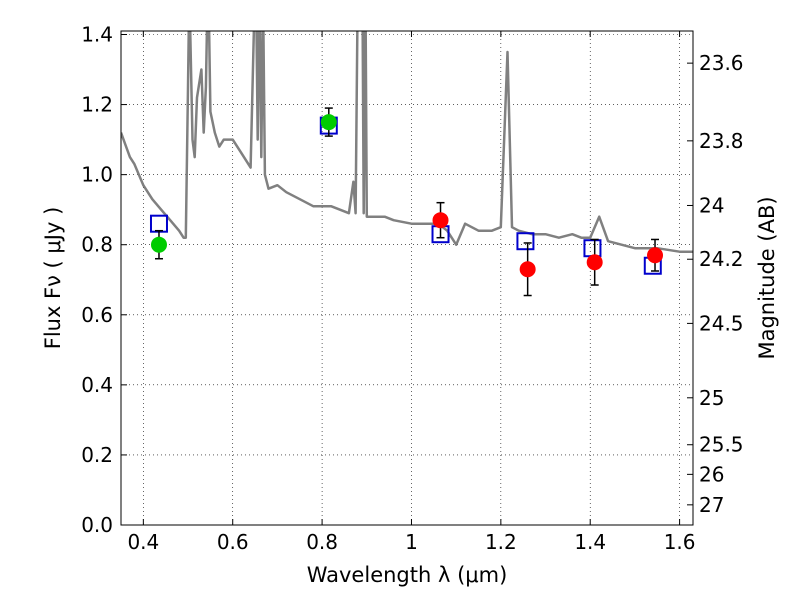 This screenshot has height=600, width=800. What do you see at coordinates (97, 175) in the screenshot?
I see `y-tick-label: 1.0` at bounding box center [97, 175].